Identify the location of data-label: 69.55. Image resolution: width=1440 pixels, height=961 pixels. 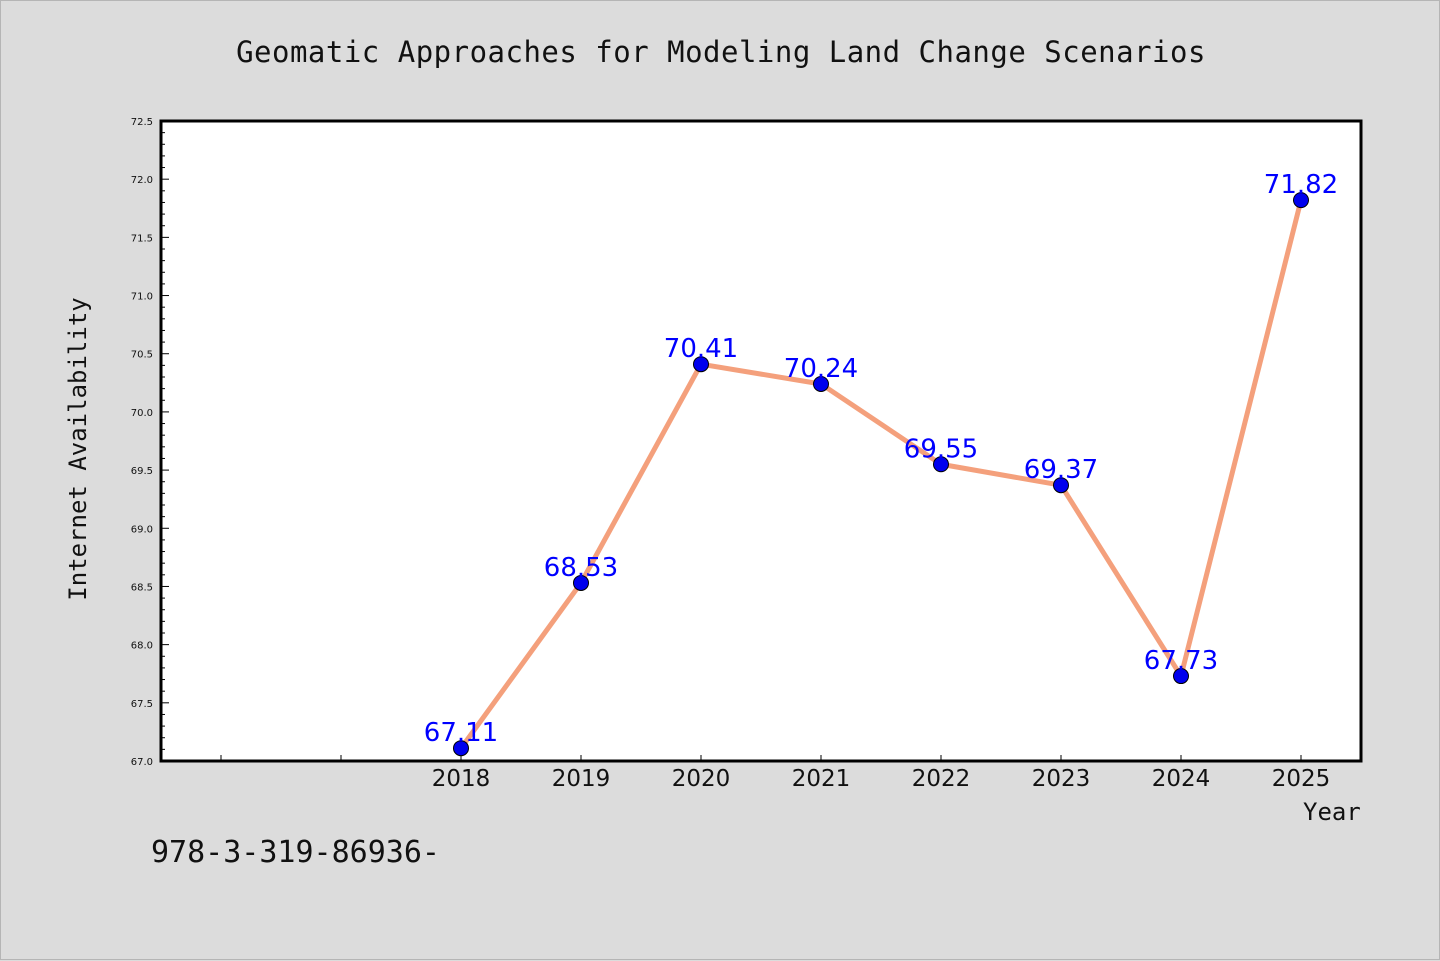
(941, 449).